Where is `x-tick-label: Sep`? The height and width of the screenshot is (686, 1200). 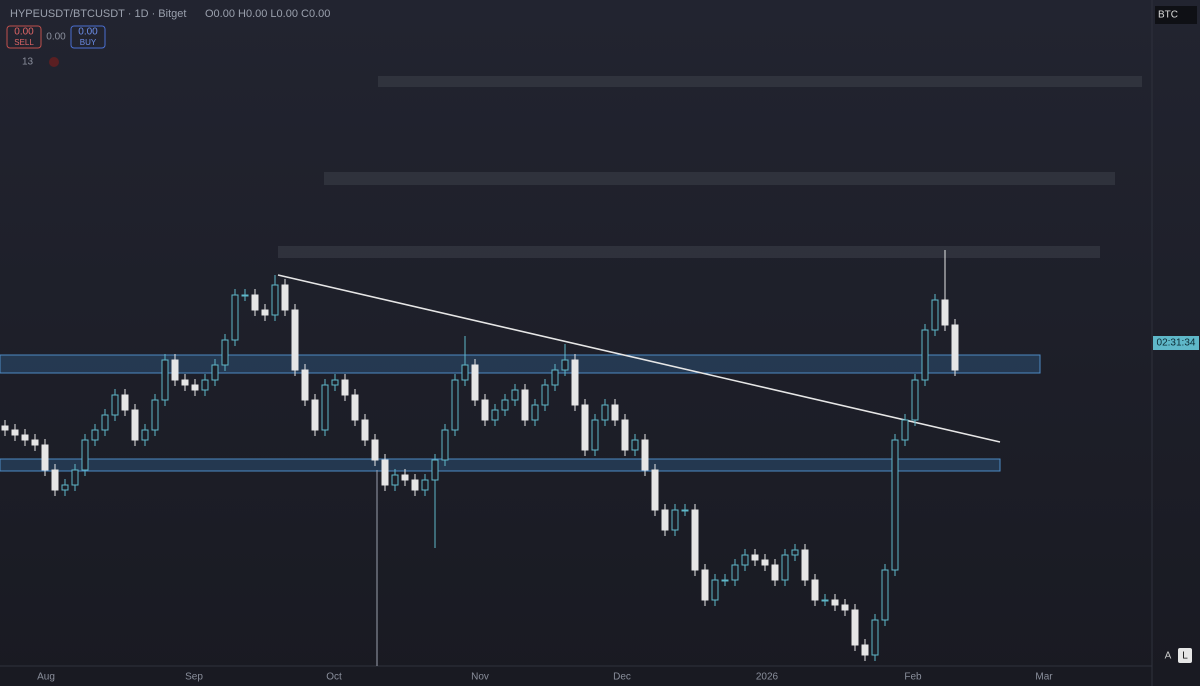 x-tick-label: Sep is located at coordinates (194, 677).